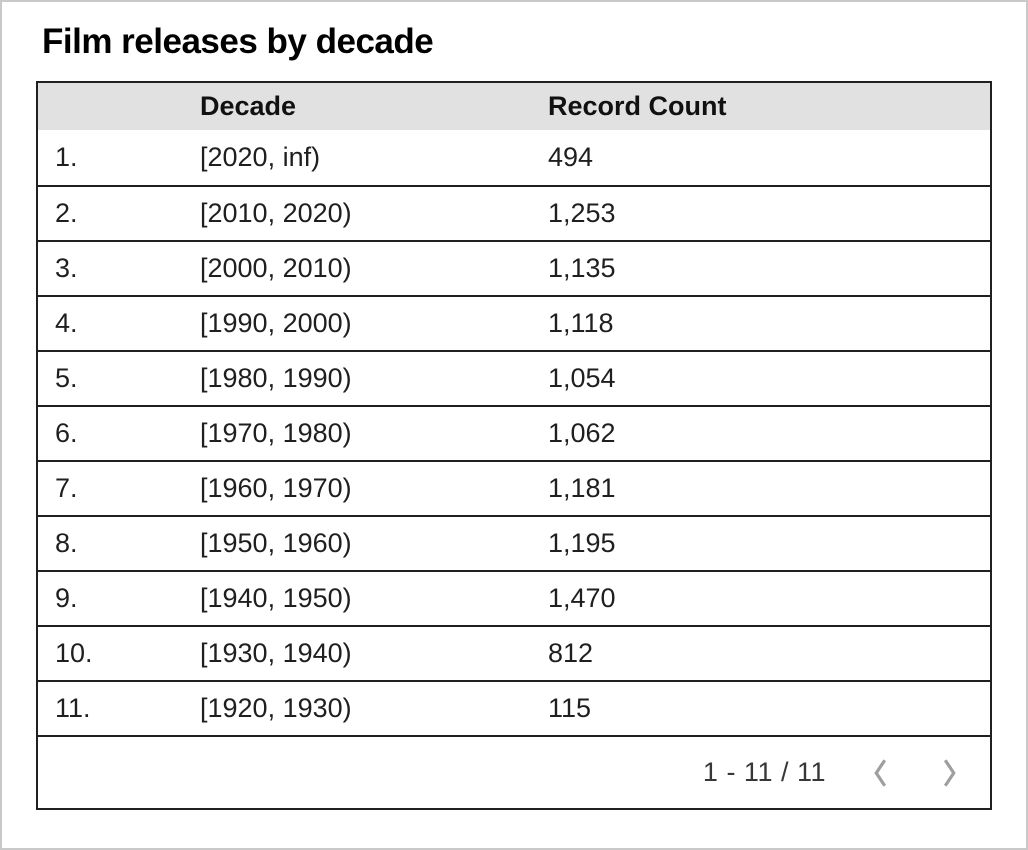  I want to click on row-index: 9., so click(66, 598).